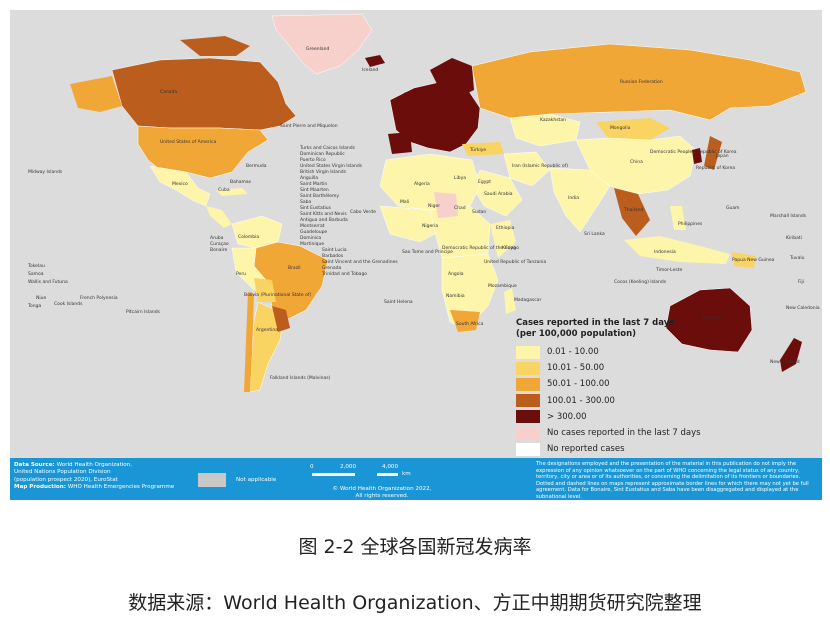 The height and width of the screenshot is (623, 830). What do you see at coordinates (574, 198) in the screenshot?
I see `label-india: India` at bounding box center [574, 198].